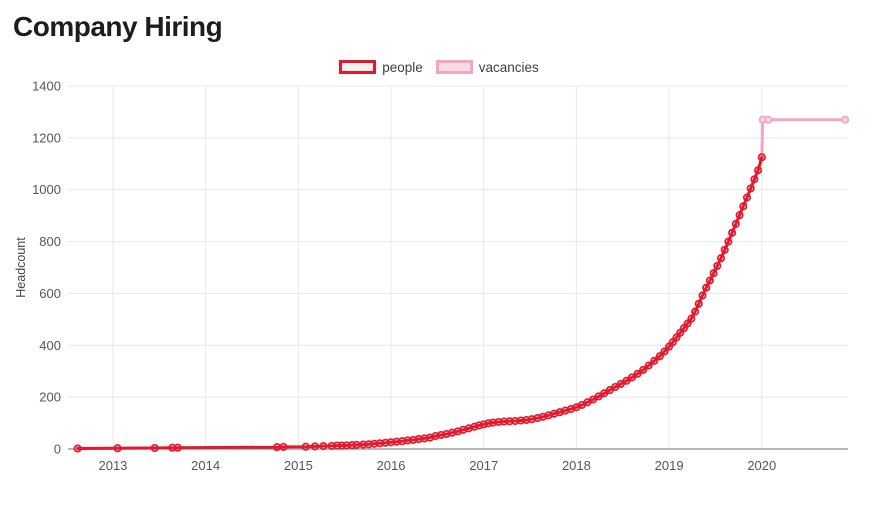 This screenshot has height=518, width=878. Describe the element at coordinates (50, 241) in the screenshot. I see `y-tick-label: 800` at that location.